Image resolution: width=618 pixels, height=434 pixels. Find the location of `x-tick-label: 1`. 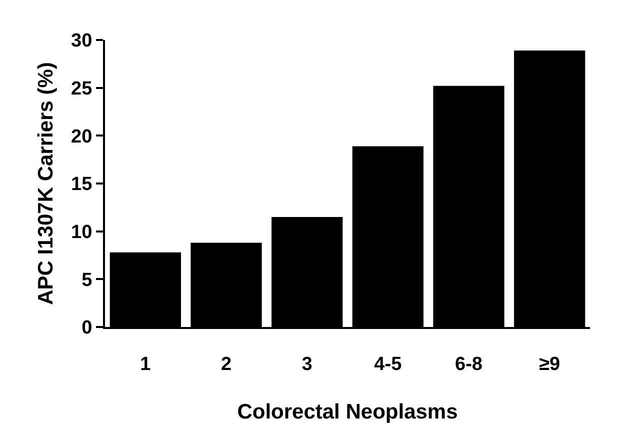

x-tick-label: 1 is located at coordinates (146, 364).